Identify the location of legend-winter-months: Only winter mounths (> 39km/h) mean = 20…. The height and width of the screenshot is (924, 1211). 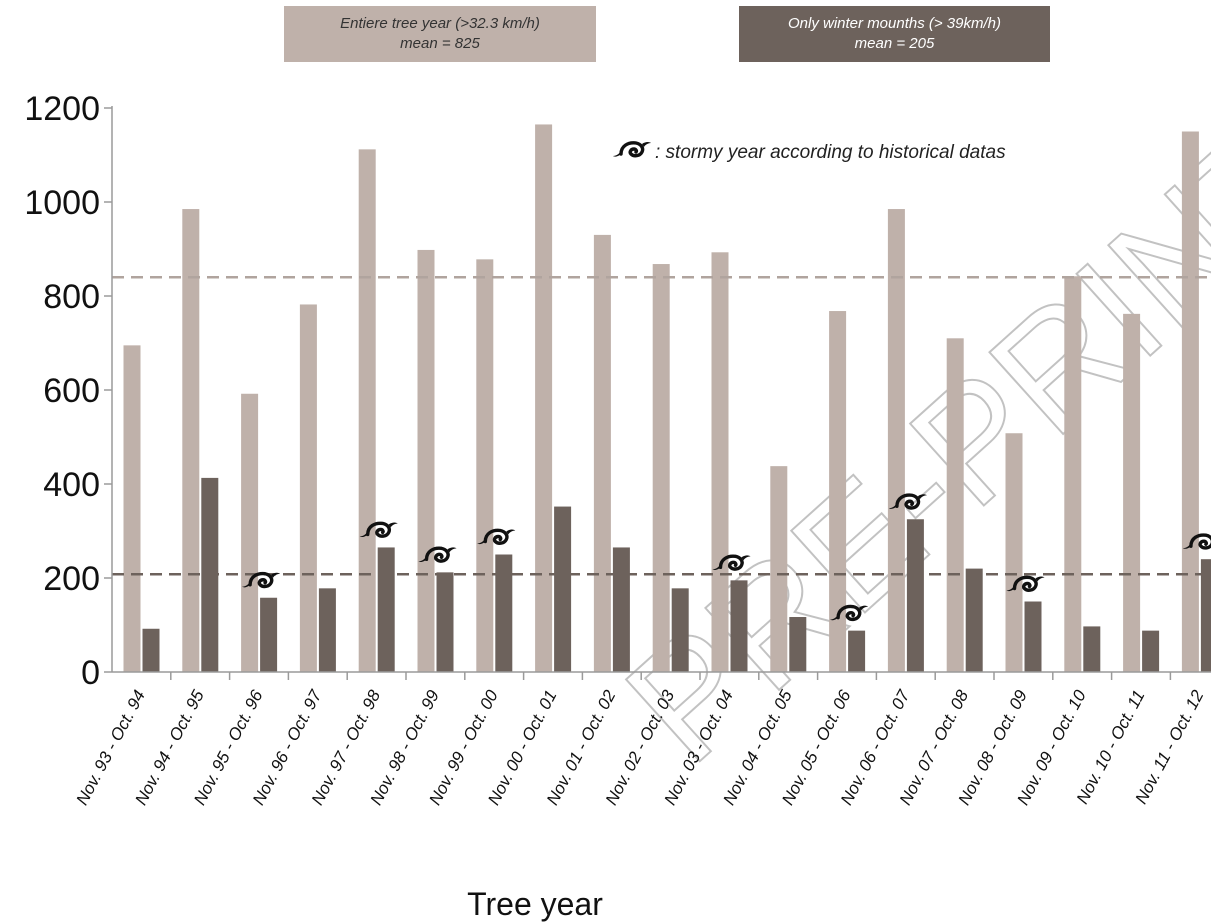
(894, 34).